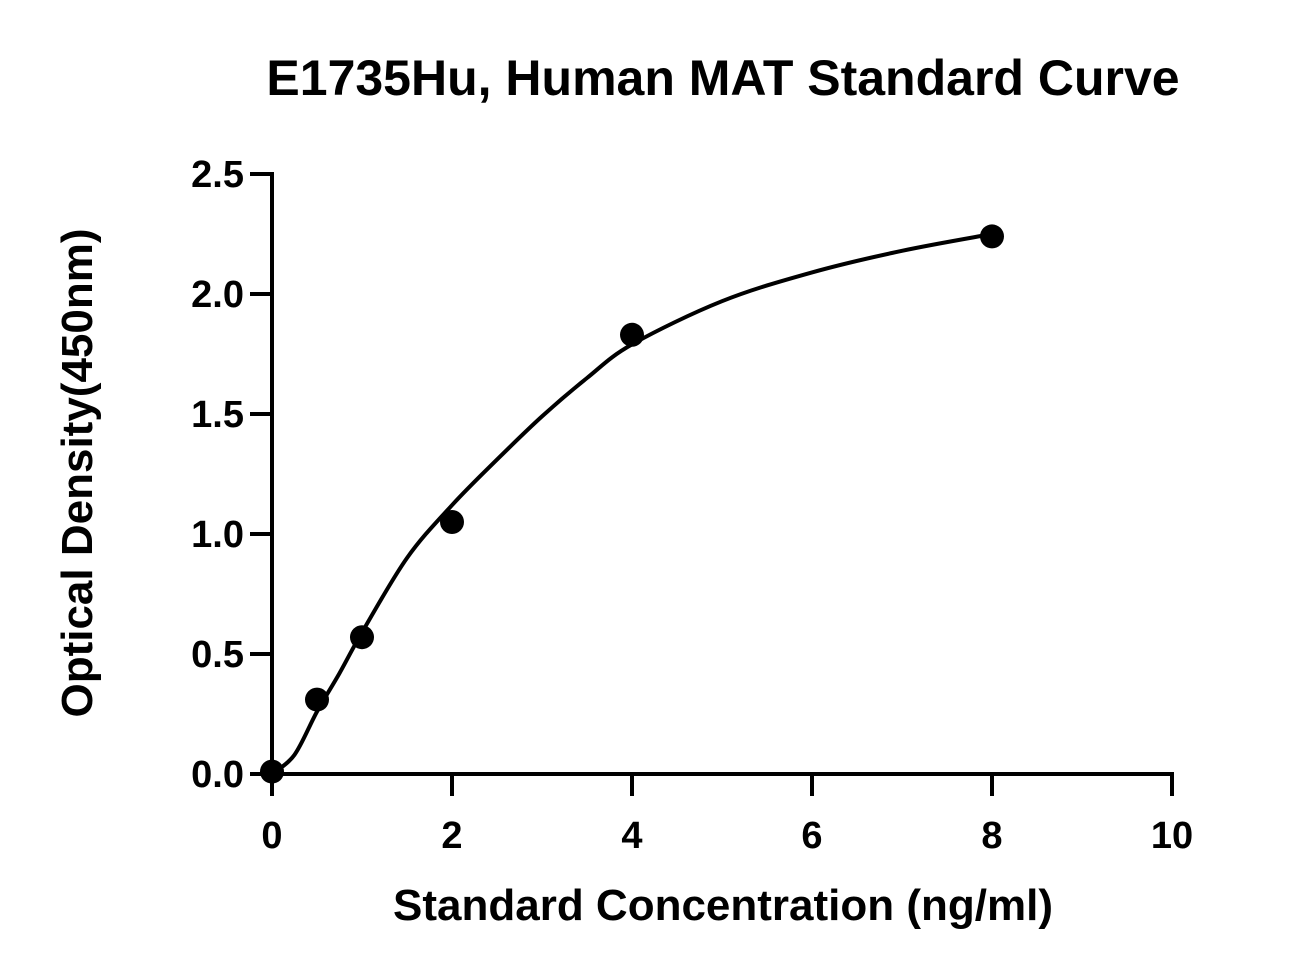 The image size is (1311, 975). Describe the element at coordinates (723, 905) in the screenshot. I see `x-axis-label: Standard Concentration (ng/ml)` at that location.